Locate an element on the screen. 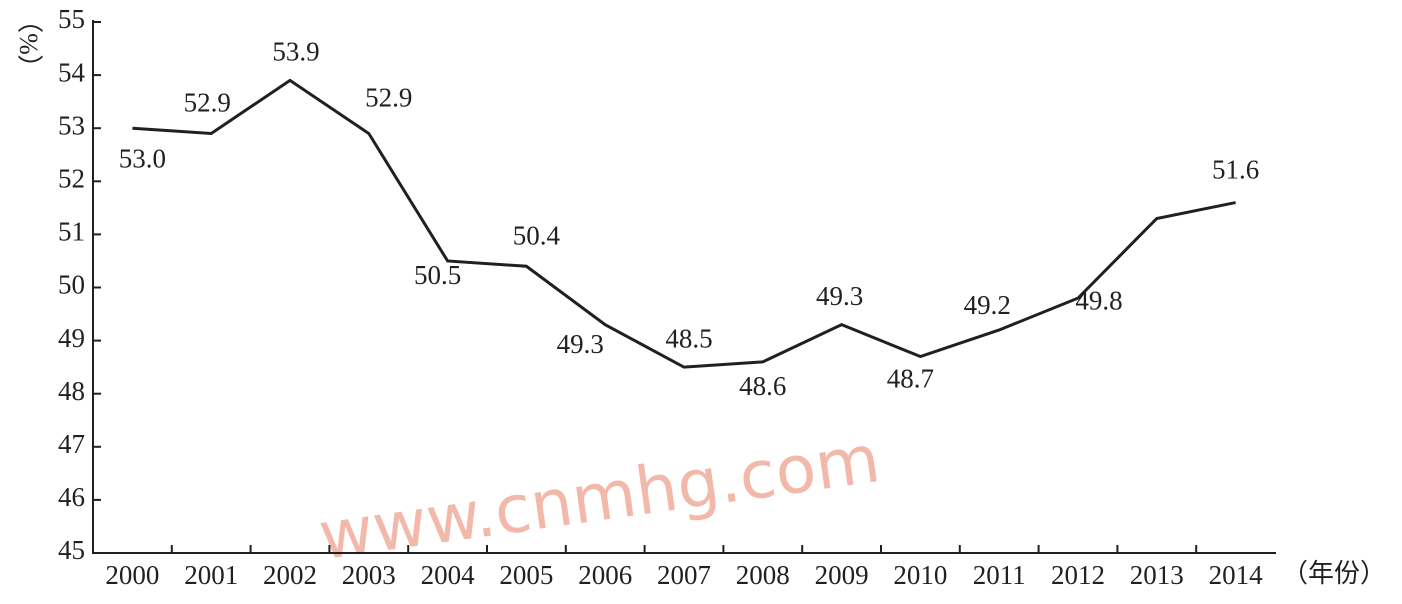 The width and height of the screenshot is (1402, 604). value-label: 53.9 is located at coordinates (295, 52).